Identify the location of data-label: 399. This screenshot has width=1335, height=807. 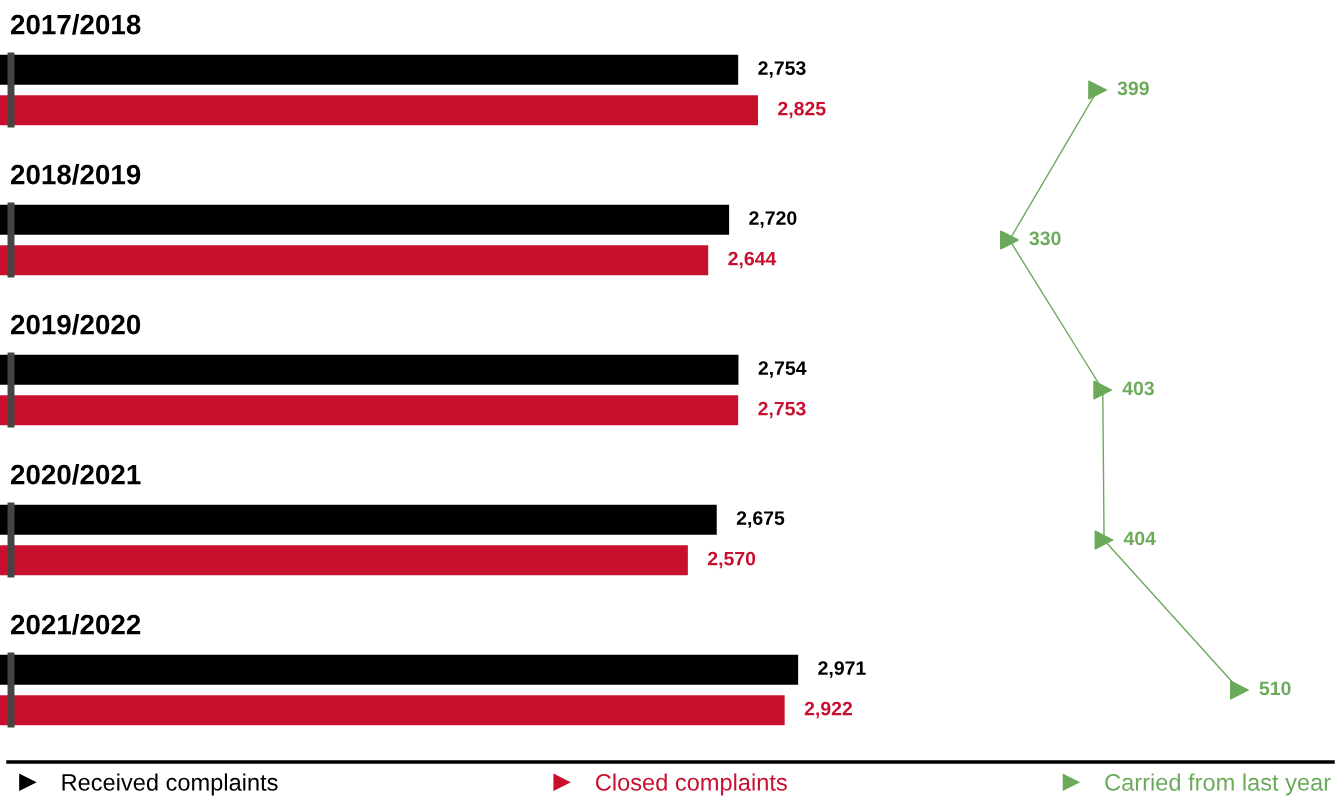
(1133, 88).